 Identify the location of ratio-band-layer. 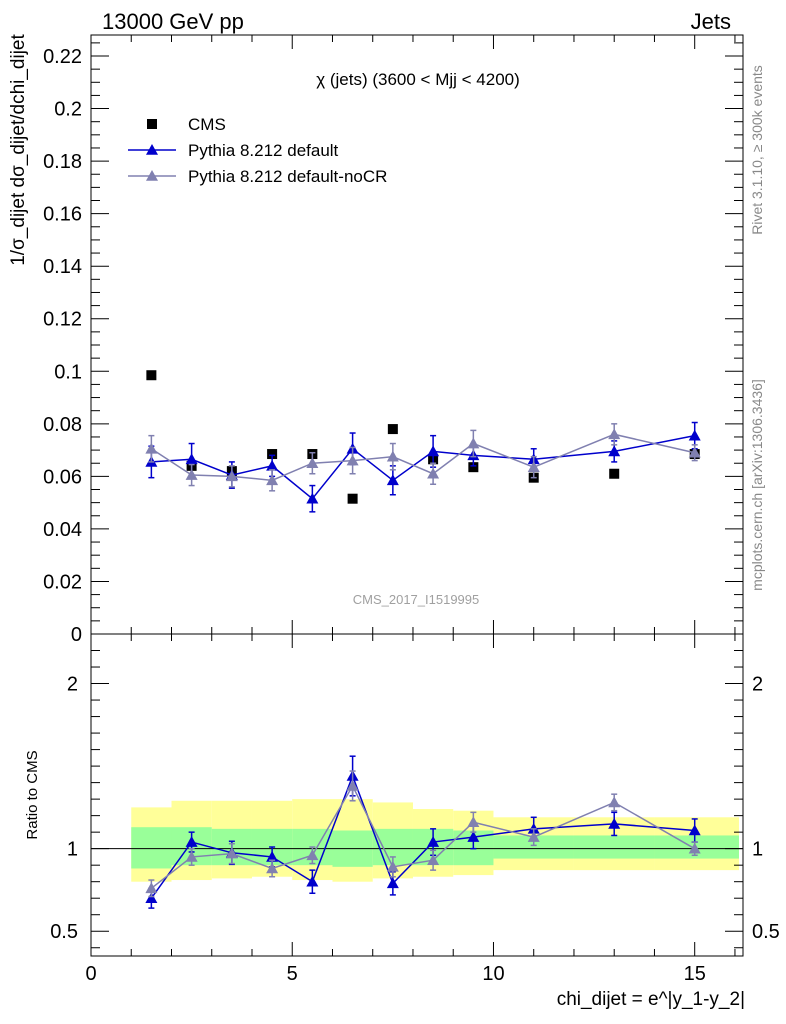
(417, 840).